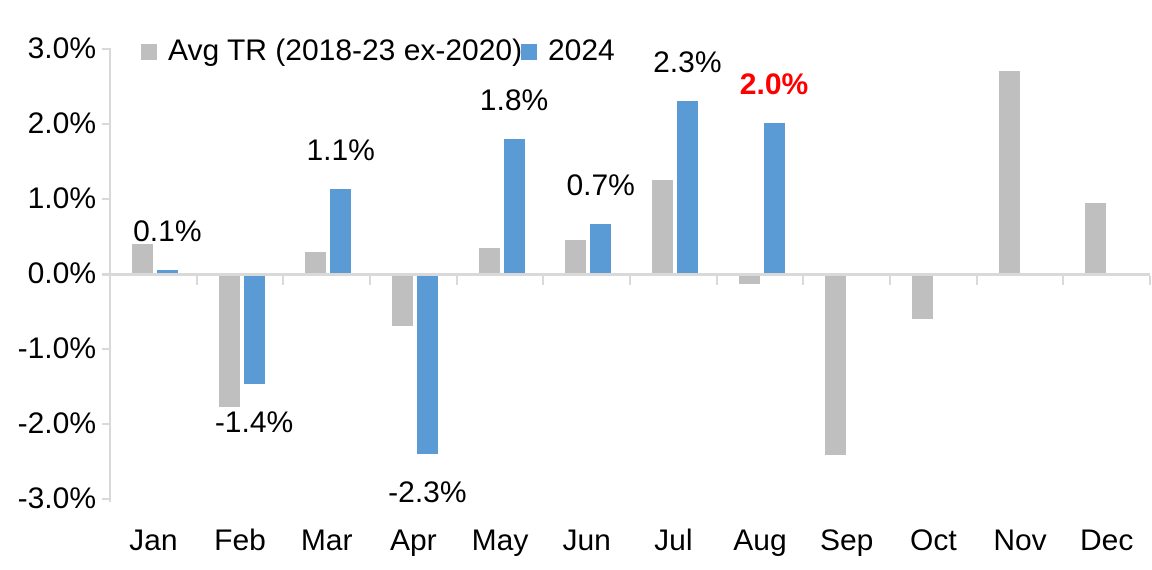  I want to click on bar-avg-mar, so click(316, 262).